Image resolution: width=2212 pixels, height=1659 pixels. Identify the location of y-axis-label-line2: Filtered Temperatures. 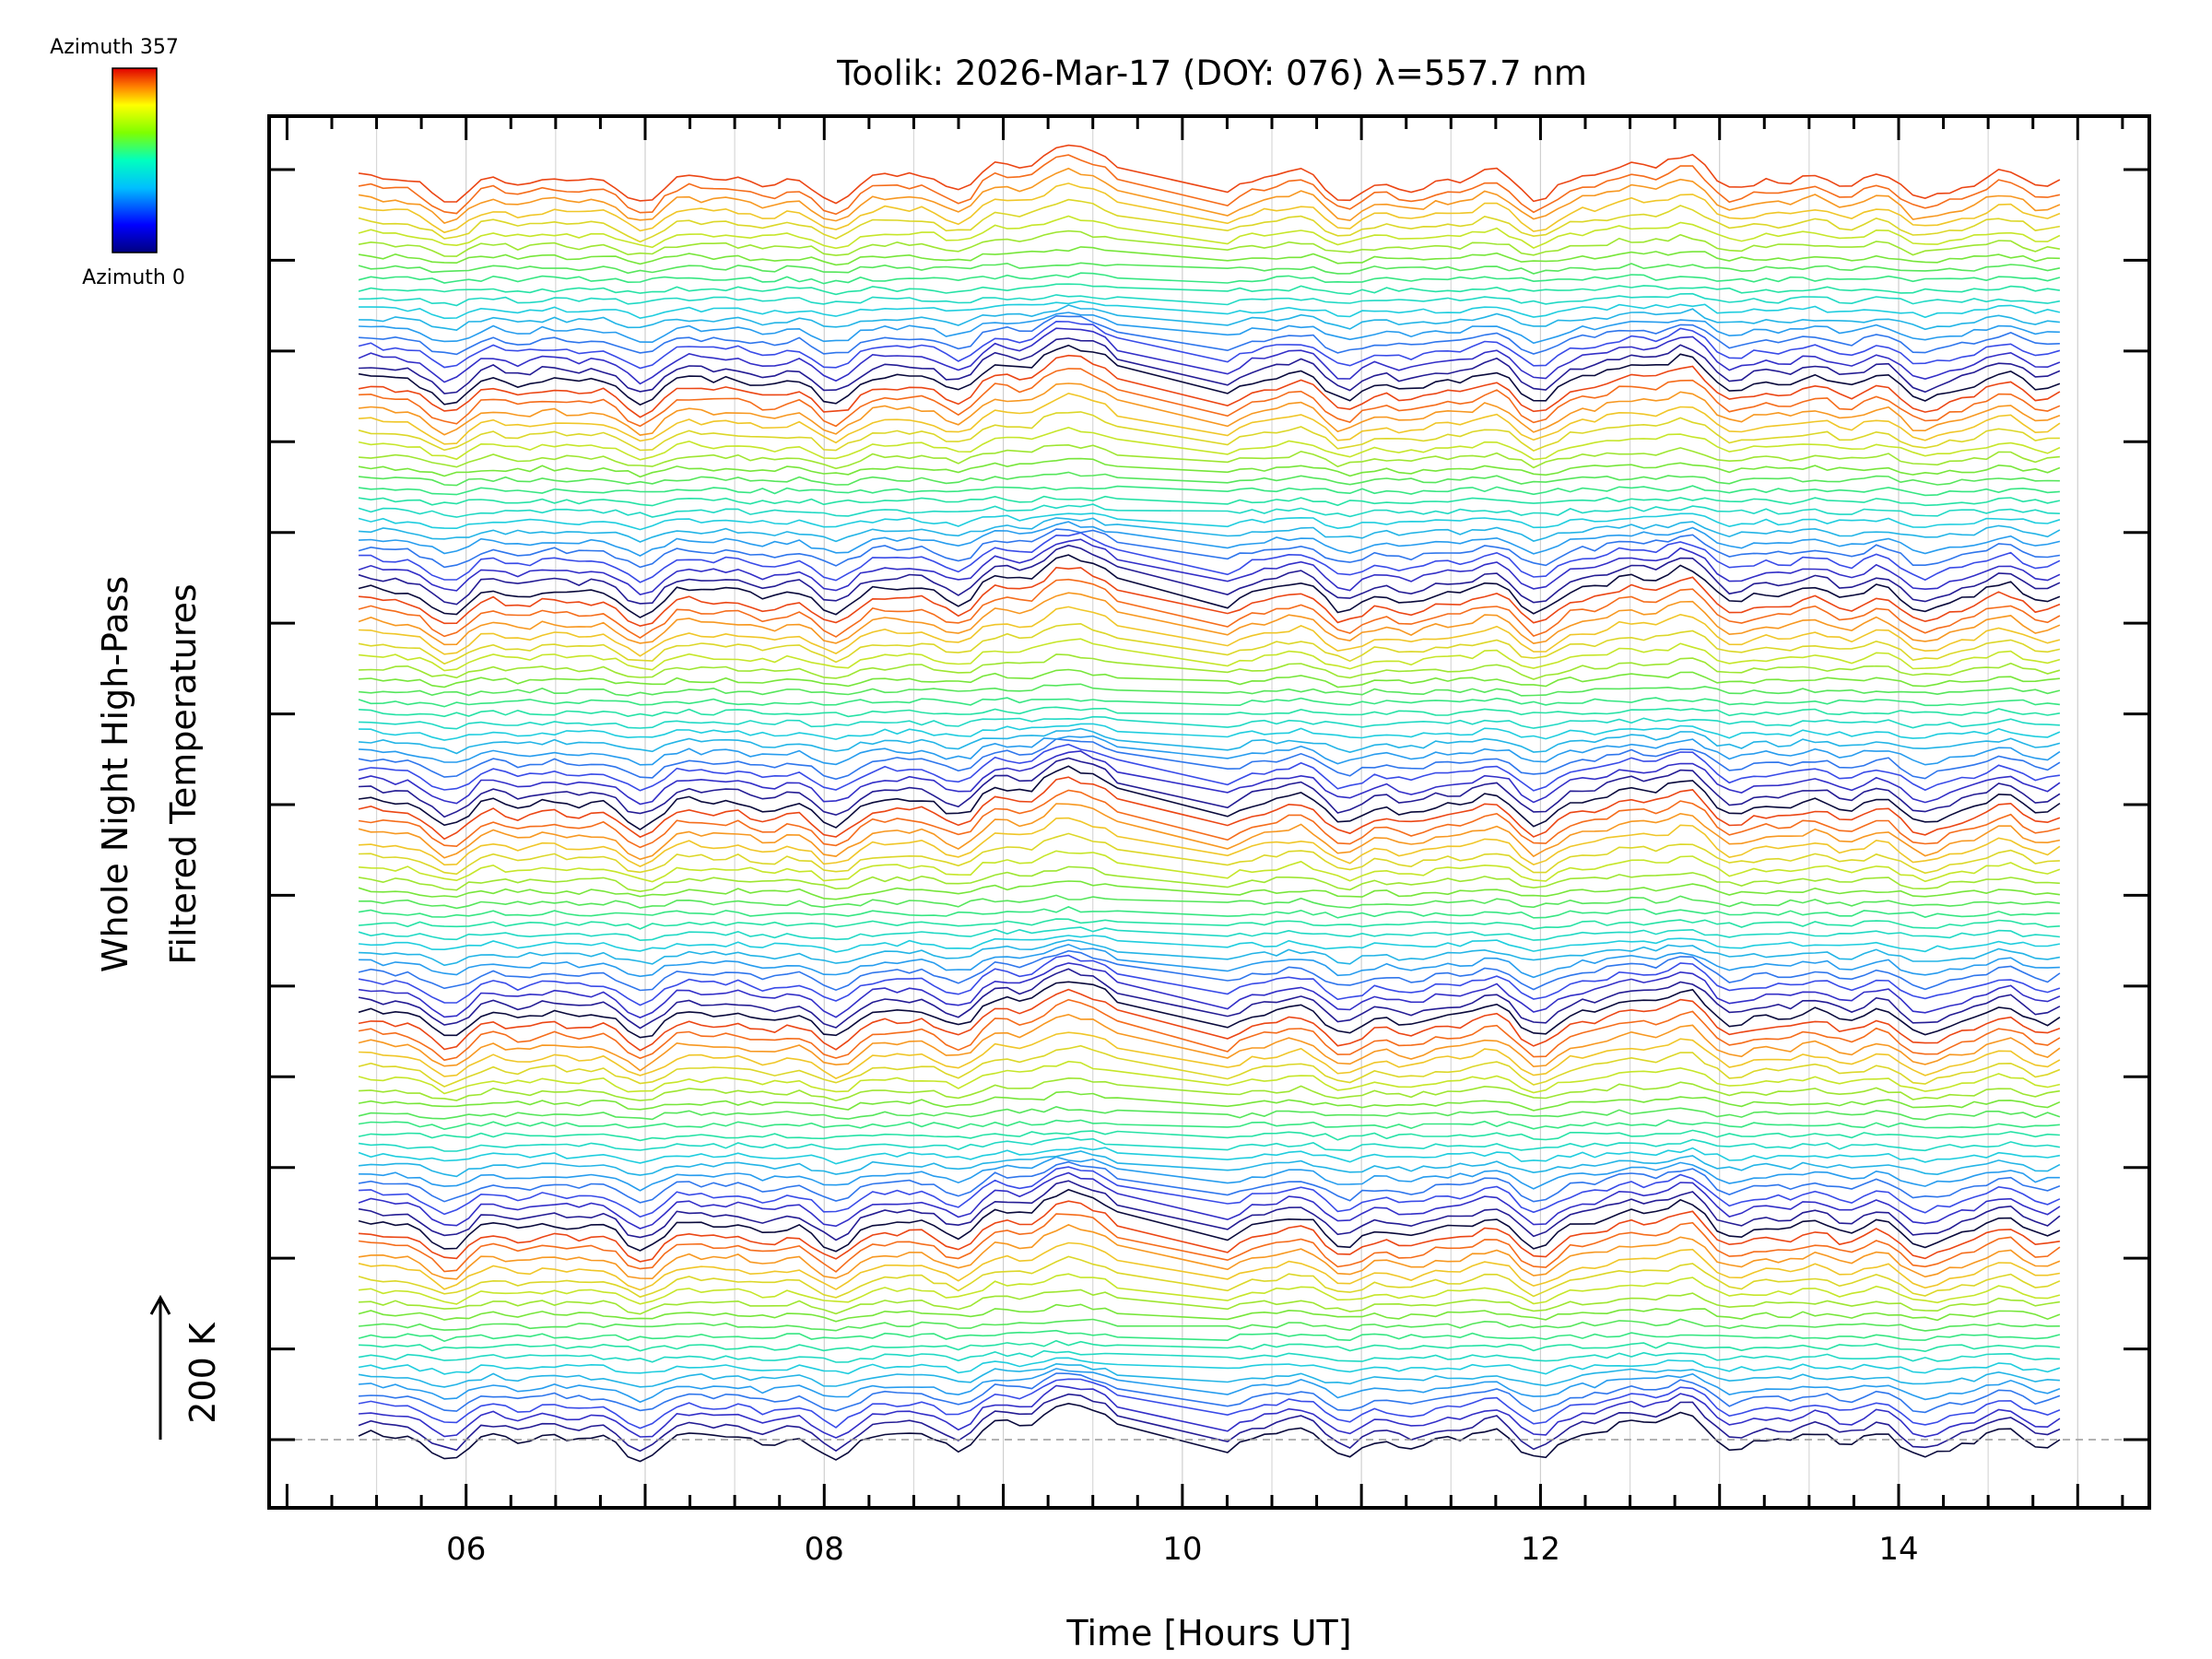
(183, 773).